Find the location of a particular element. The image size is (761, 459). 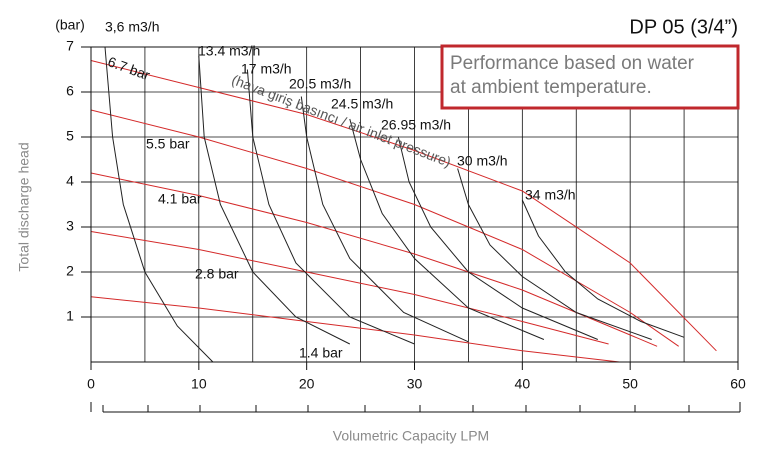

curve-label: 3,6 m3/h is located at coordinates (132, 27).